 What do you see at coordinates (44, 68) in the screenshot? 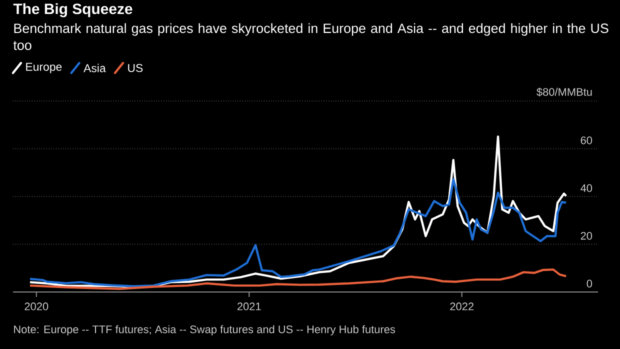
I see `legend-label: Europe` at bounding box center [44, 68].